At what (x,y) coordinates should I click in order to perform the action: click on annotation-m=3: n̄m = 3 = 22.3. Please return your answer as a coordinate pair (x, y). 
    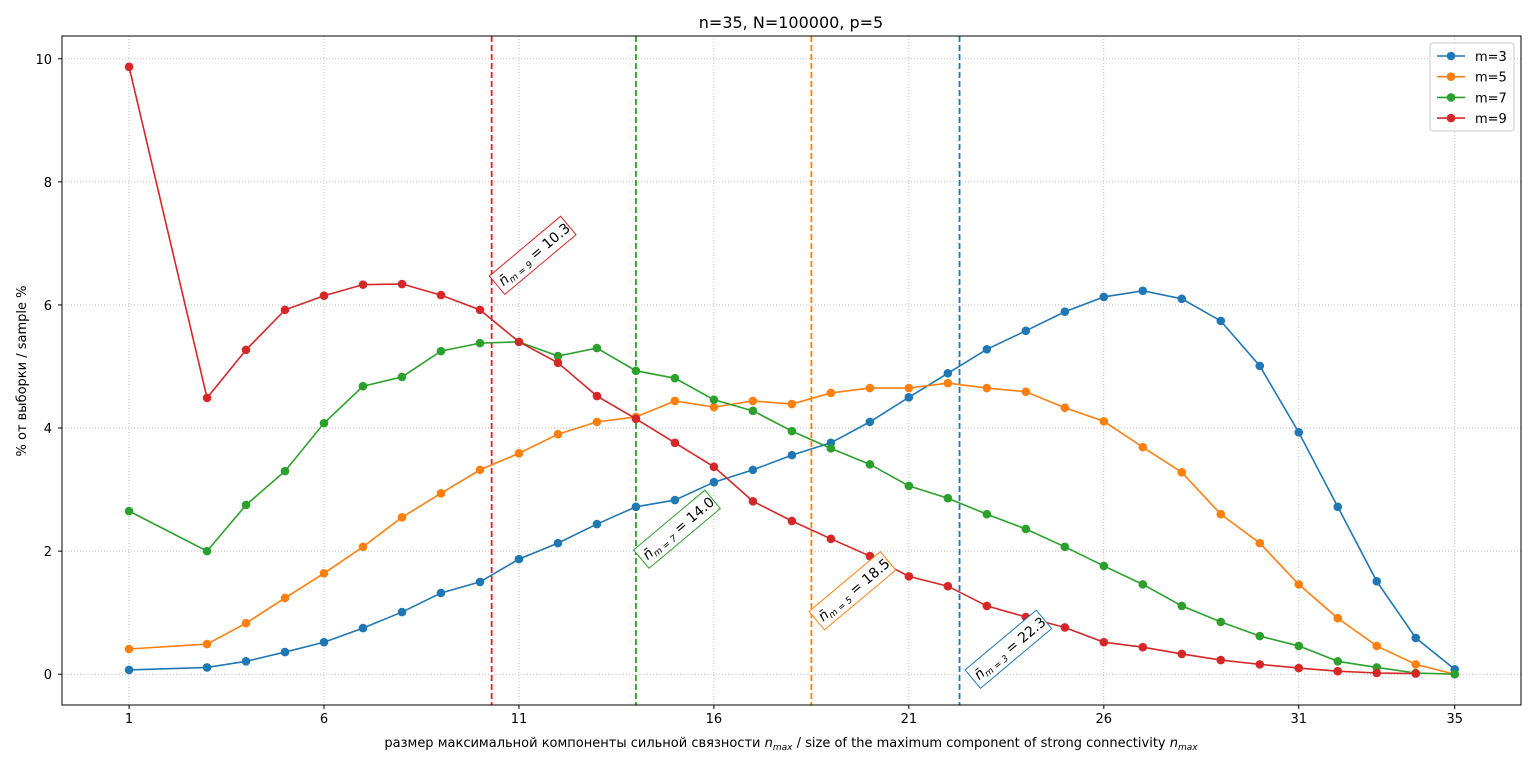
    Looking at the image, I should click on (1008, 649).